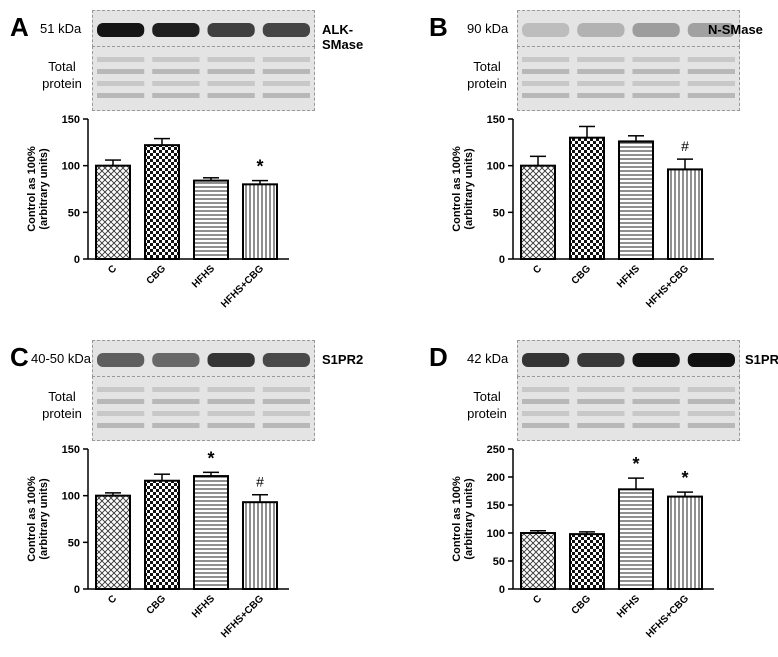 The width and height of the screenshot is (778, 657). I want to click on protein-name: S1PR2, so click(343, 359).